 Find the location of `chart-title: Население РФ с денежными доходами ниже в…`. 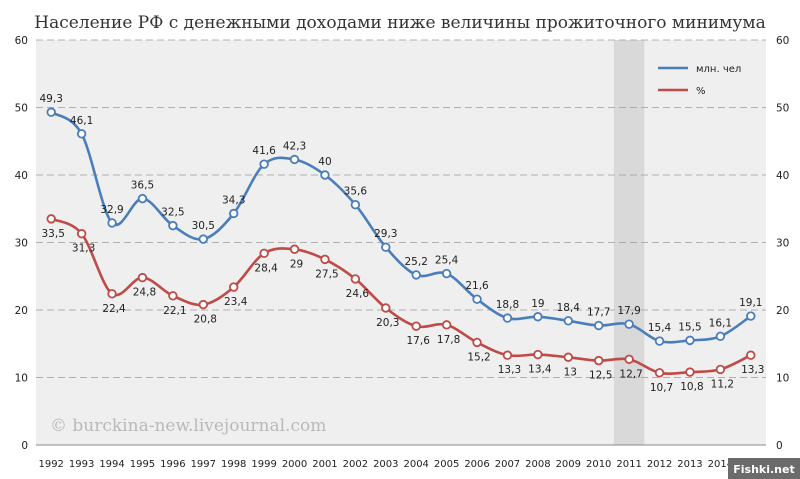

chart-title: Население РФ с денежными доходами ниже в… is located at coordinates (399, 23).